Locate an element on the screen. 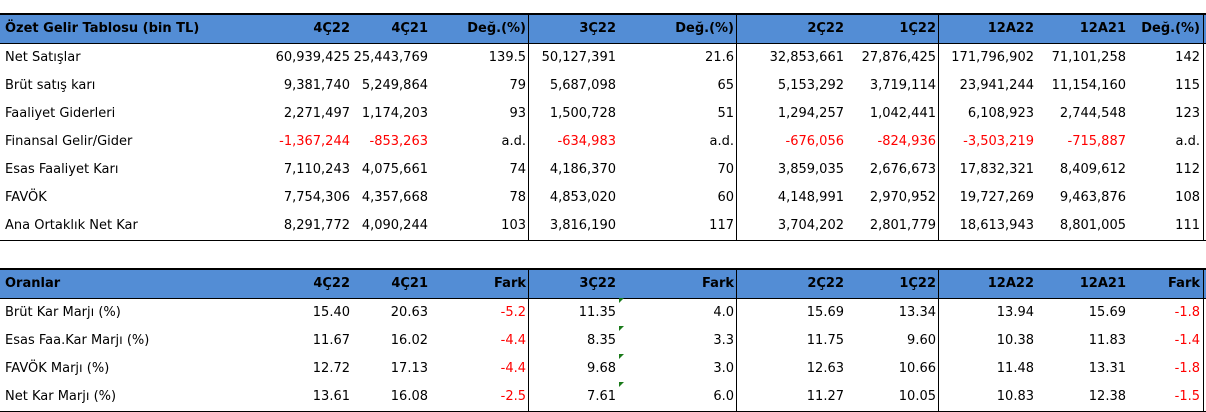 This screenshot has height=412, width=1206. table-cell: 9.60 is located at coordinates (921, 340).